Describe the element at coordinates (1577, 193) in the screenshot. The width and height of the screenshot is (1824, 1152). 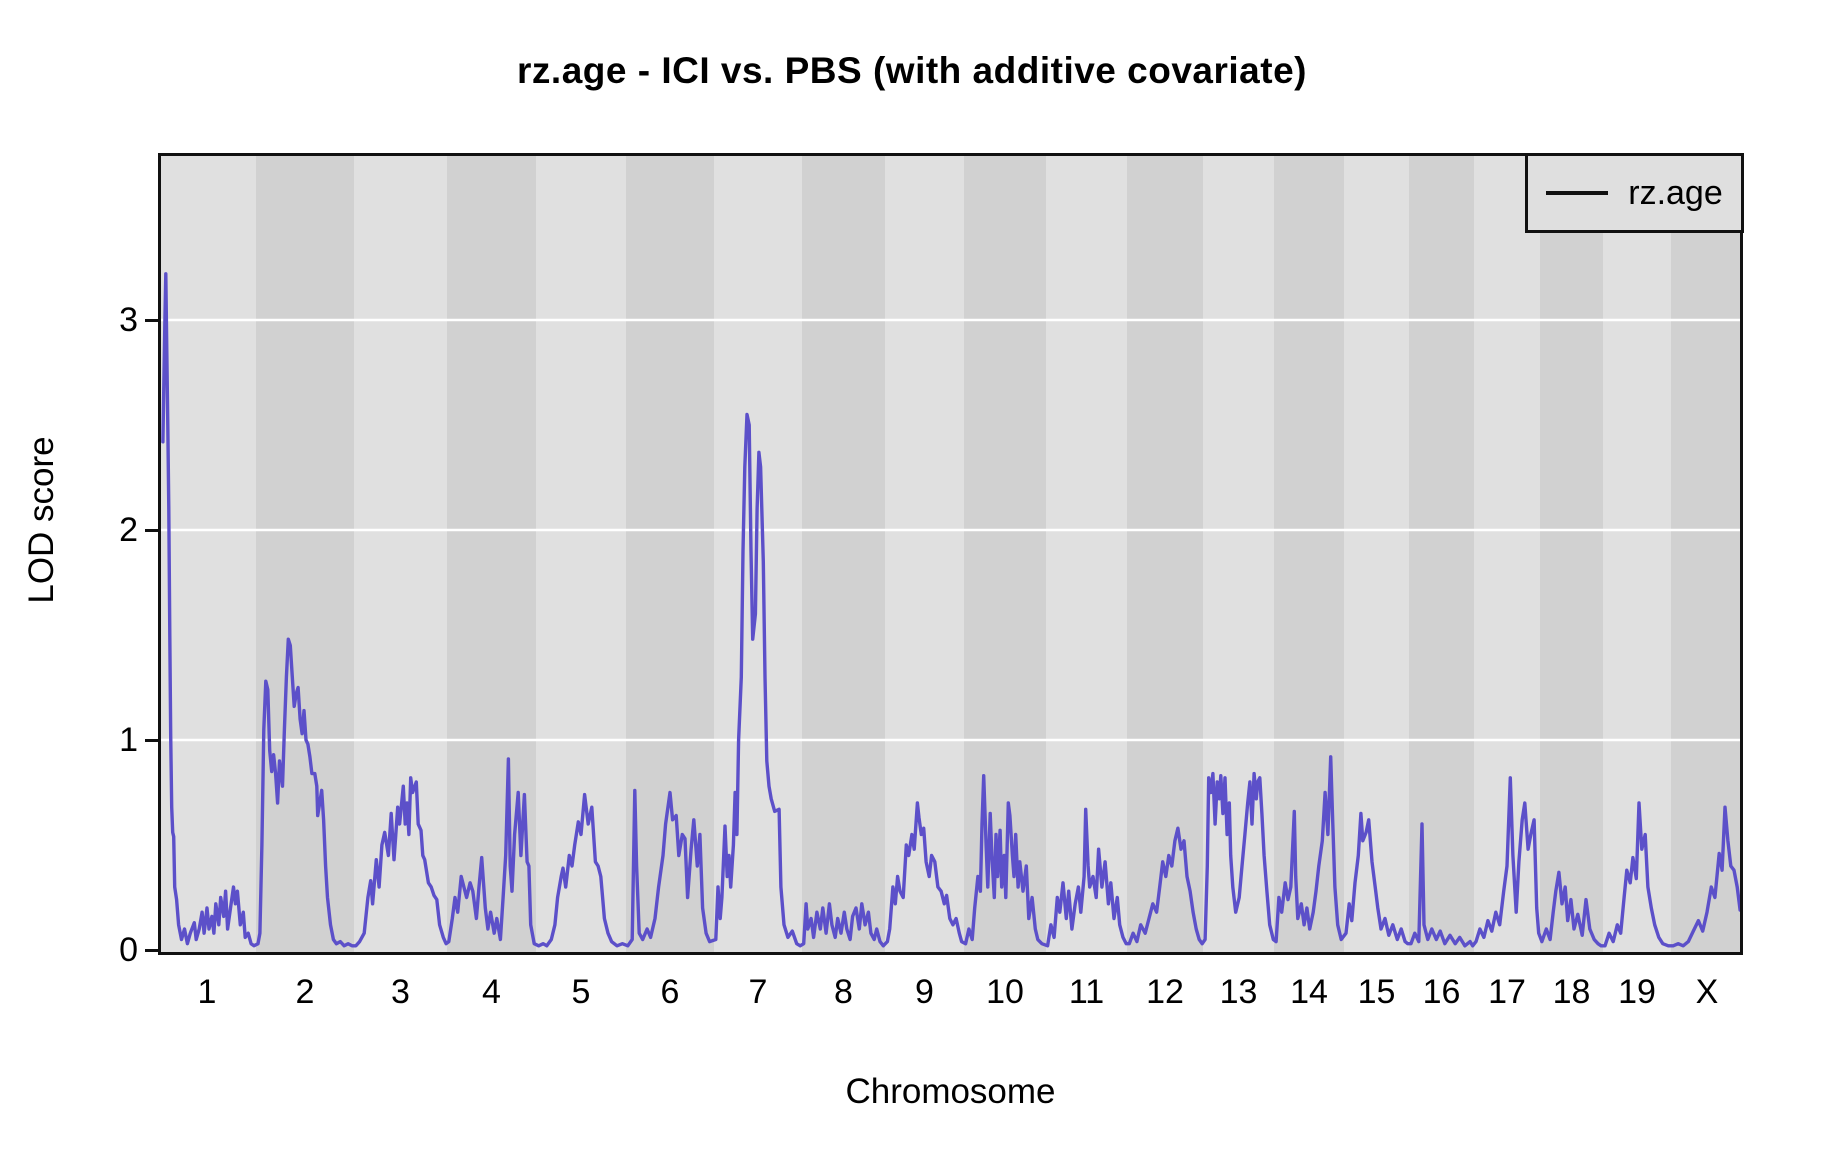
I see `legend-line-sample-icon` at that location.